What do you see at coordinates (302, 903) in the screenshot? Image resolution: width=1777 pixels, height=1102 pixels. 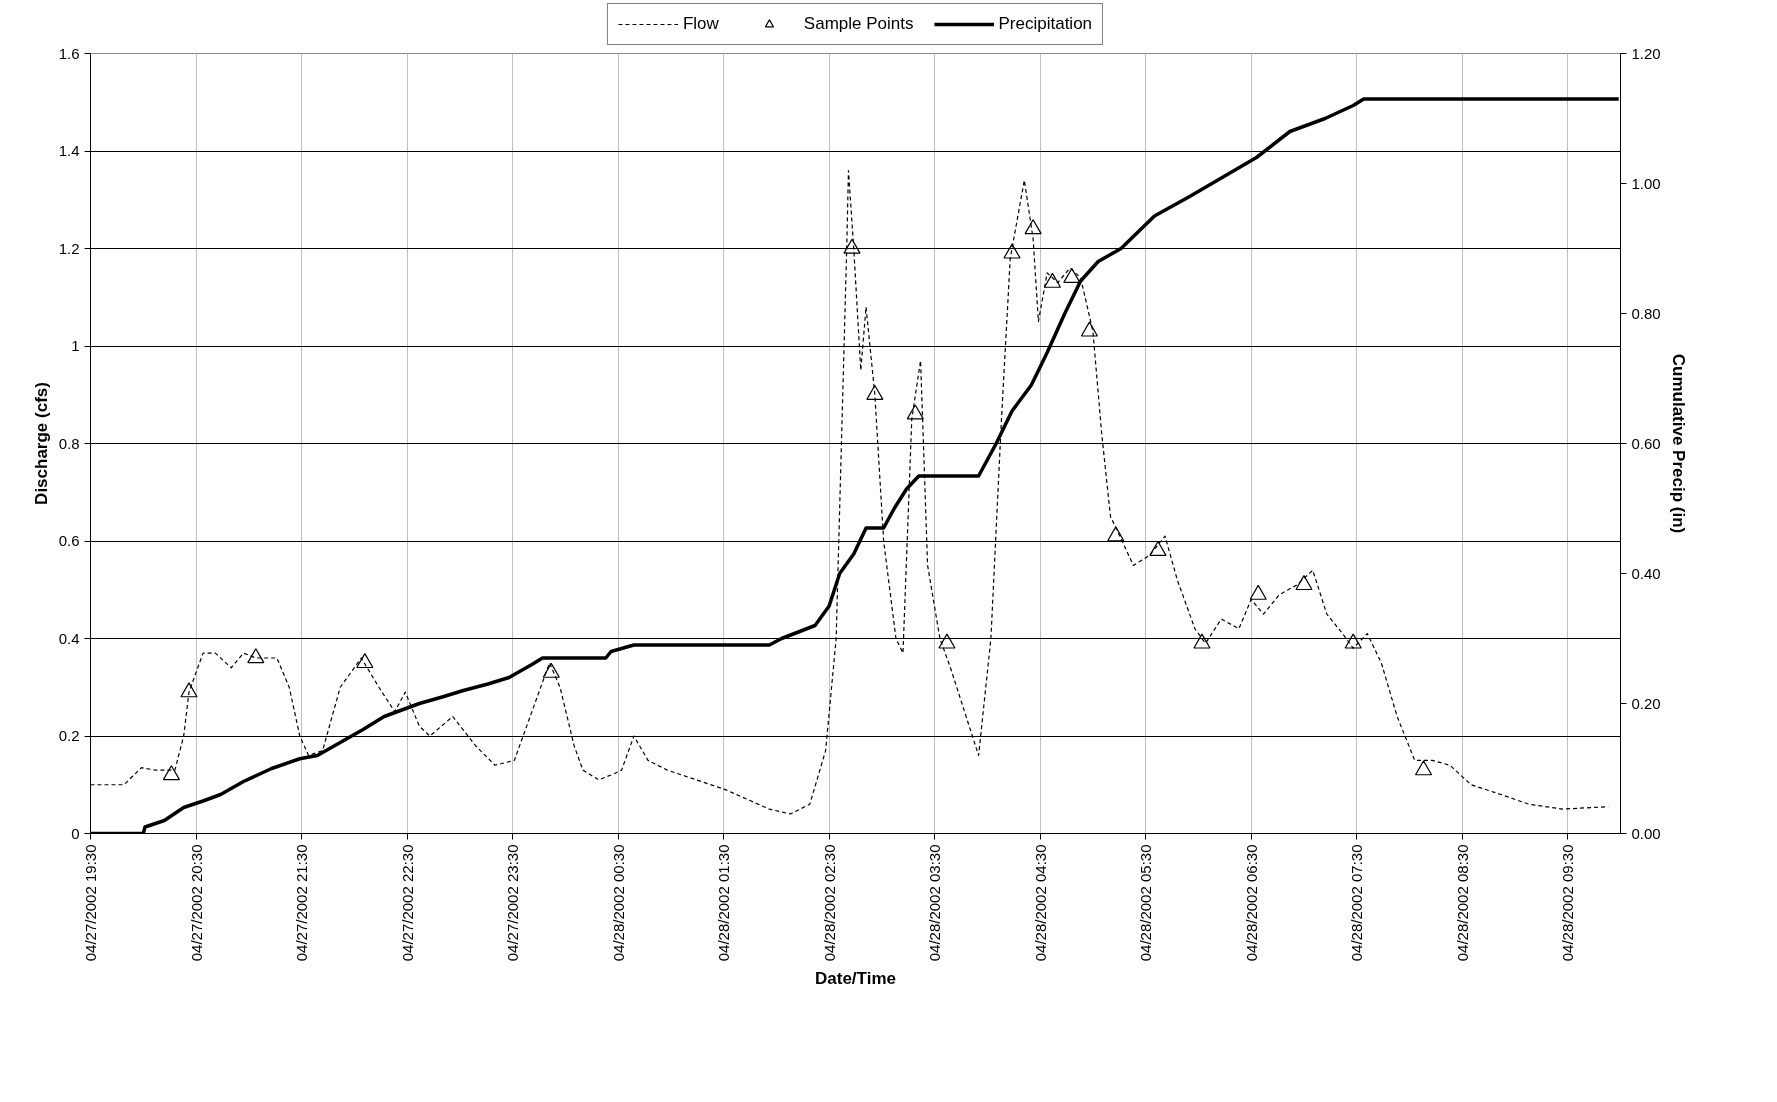 I see `x-tick-label: 04/27/2002 21:30` at bounding box center [302, 903].